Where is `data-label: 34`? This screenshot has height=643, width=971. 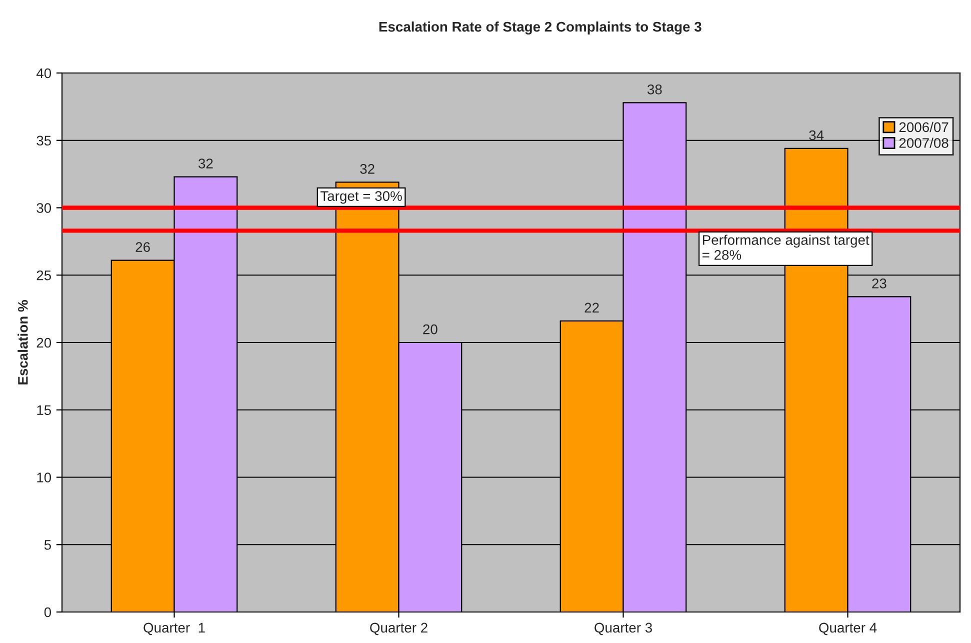
data-label: 34 is located at coordinates (816, 135).